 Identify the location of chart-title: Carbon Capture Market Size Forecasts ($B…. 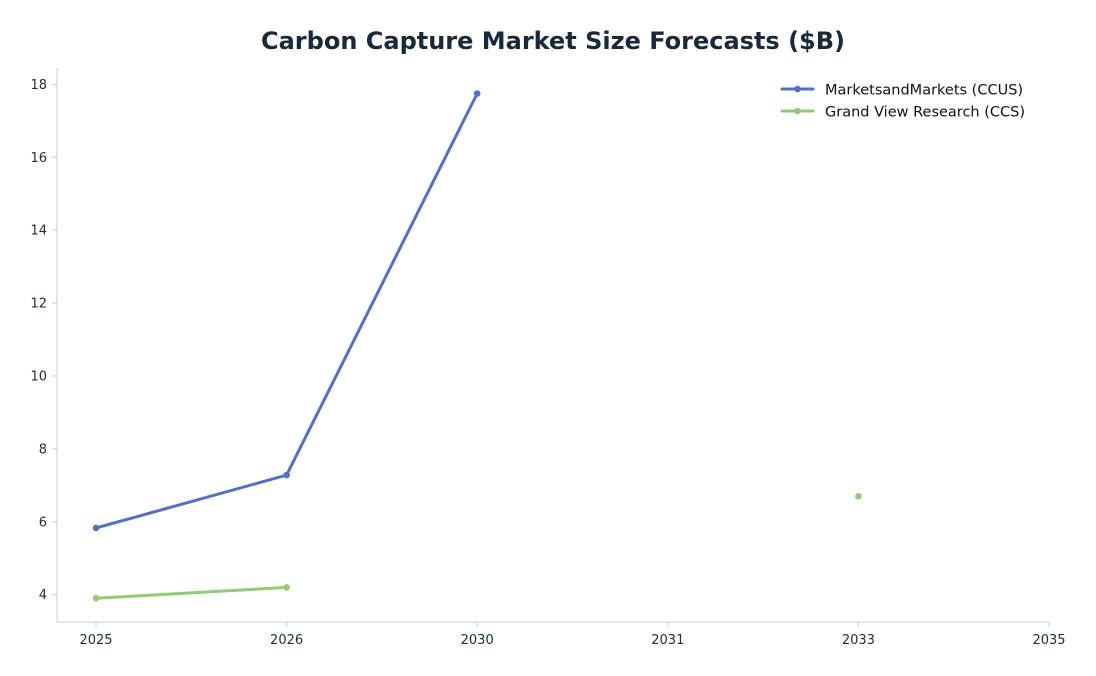
(553, 41).